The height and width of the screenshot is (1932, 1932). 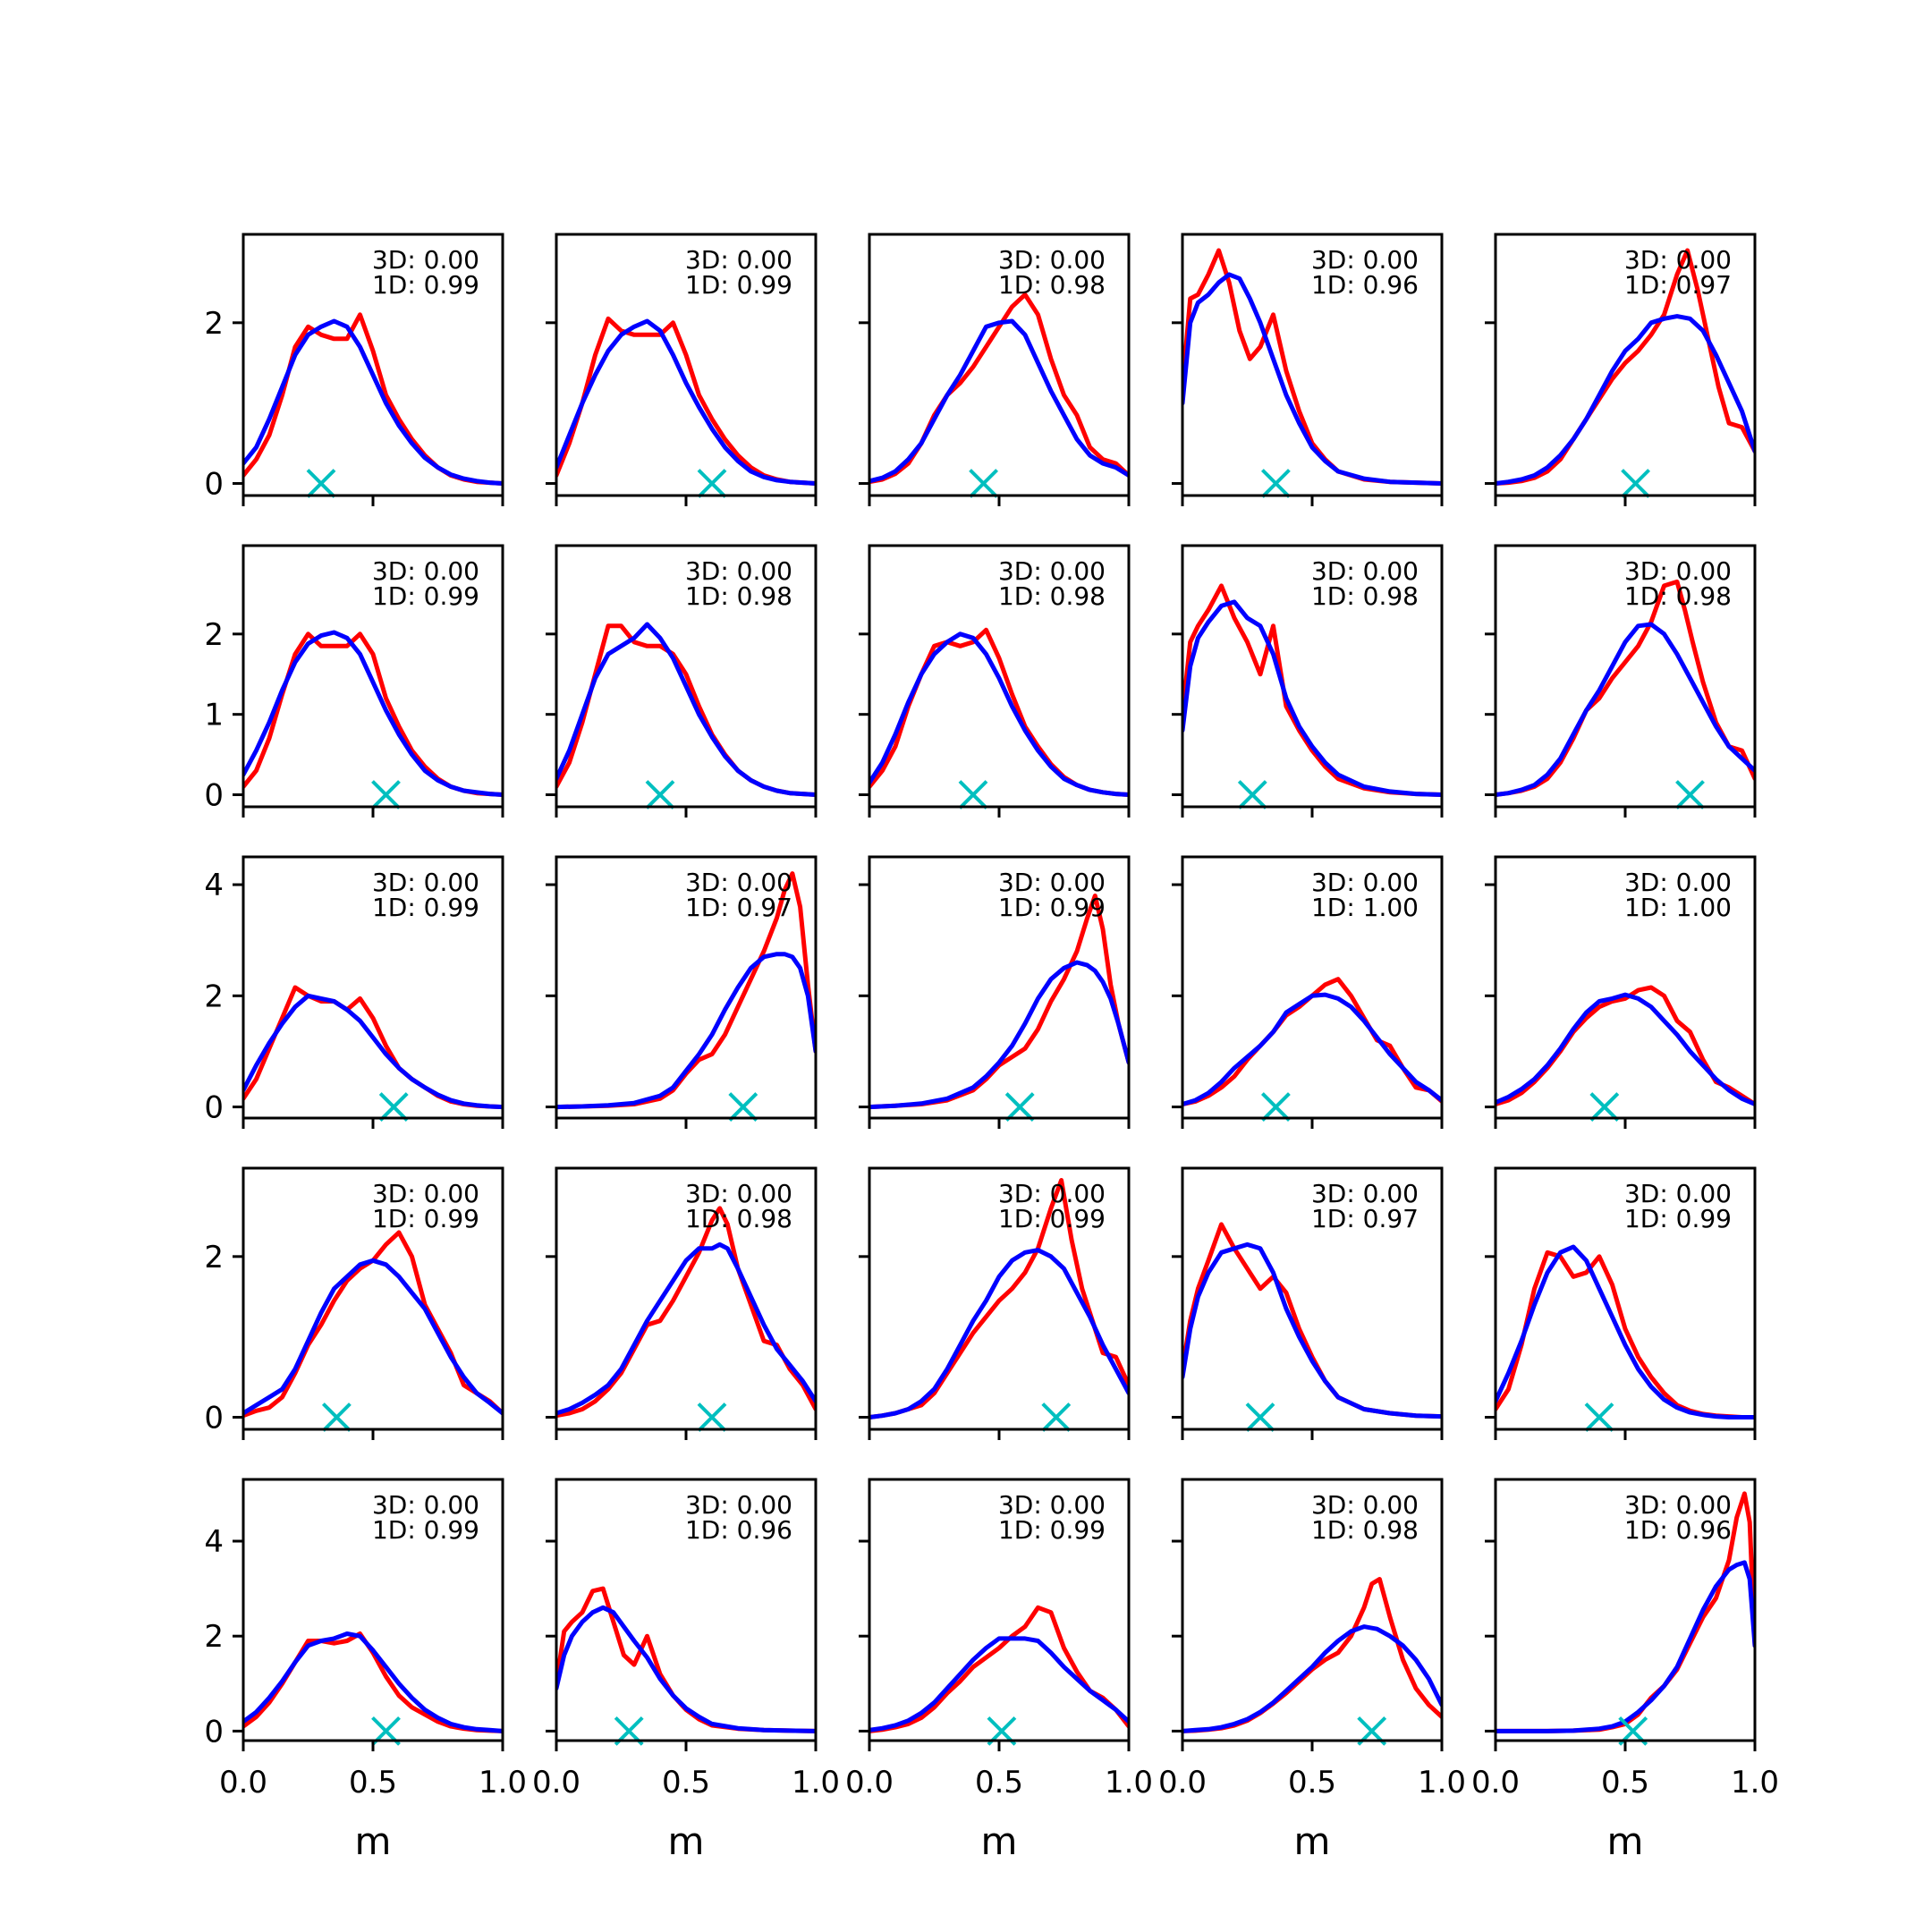 What do you see at coordinates (214, 715) in the screenshot?
I see `y-tick-label: 1` at bounding box center [214, 715].